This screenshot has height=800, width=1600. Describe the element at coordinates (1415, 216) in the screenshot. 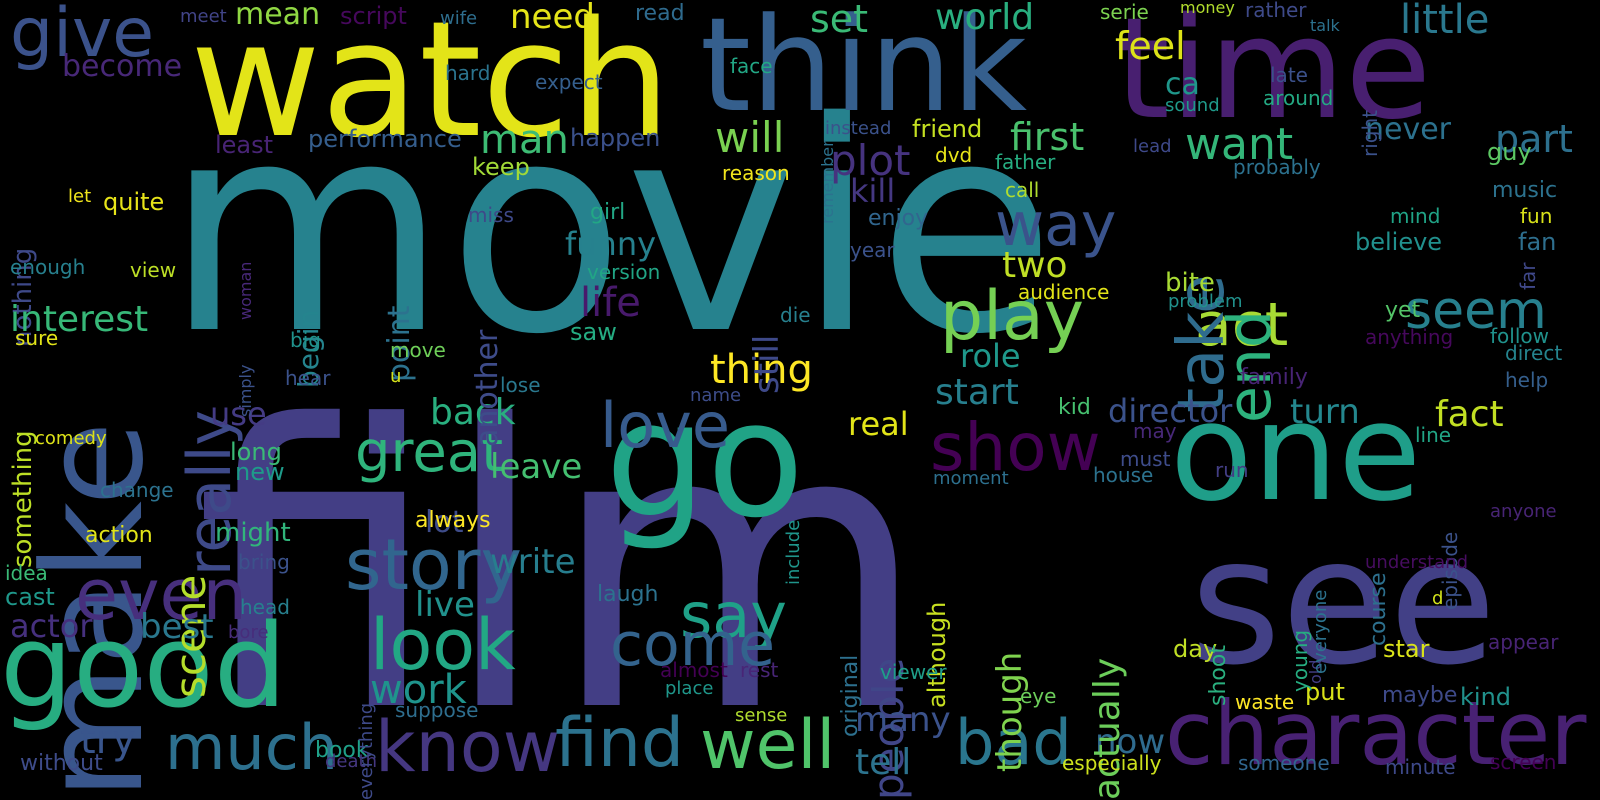

I see `word-mind: mind` at that location.